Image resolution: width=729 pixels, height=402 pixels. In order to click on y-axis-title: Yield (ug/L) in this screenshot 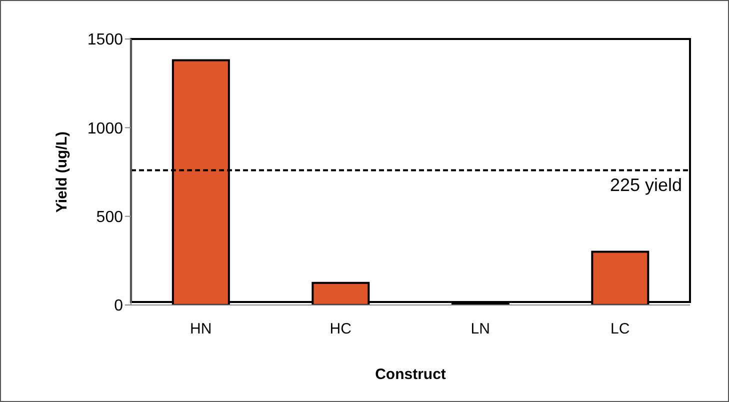, I will do `click(61, 172)`.